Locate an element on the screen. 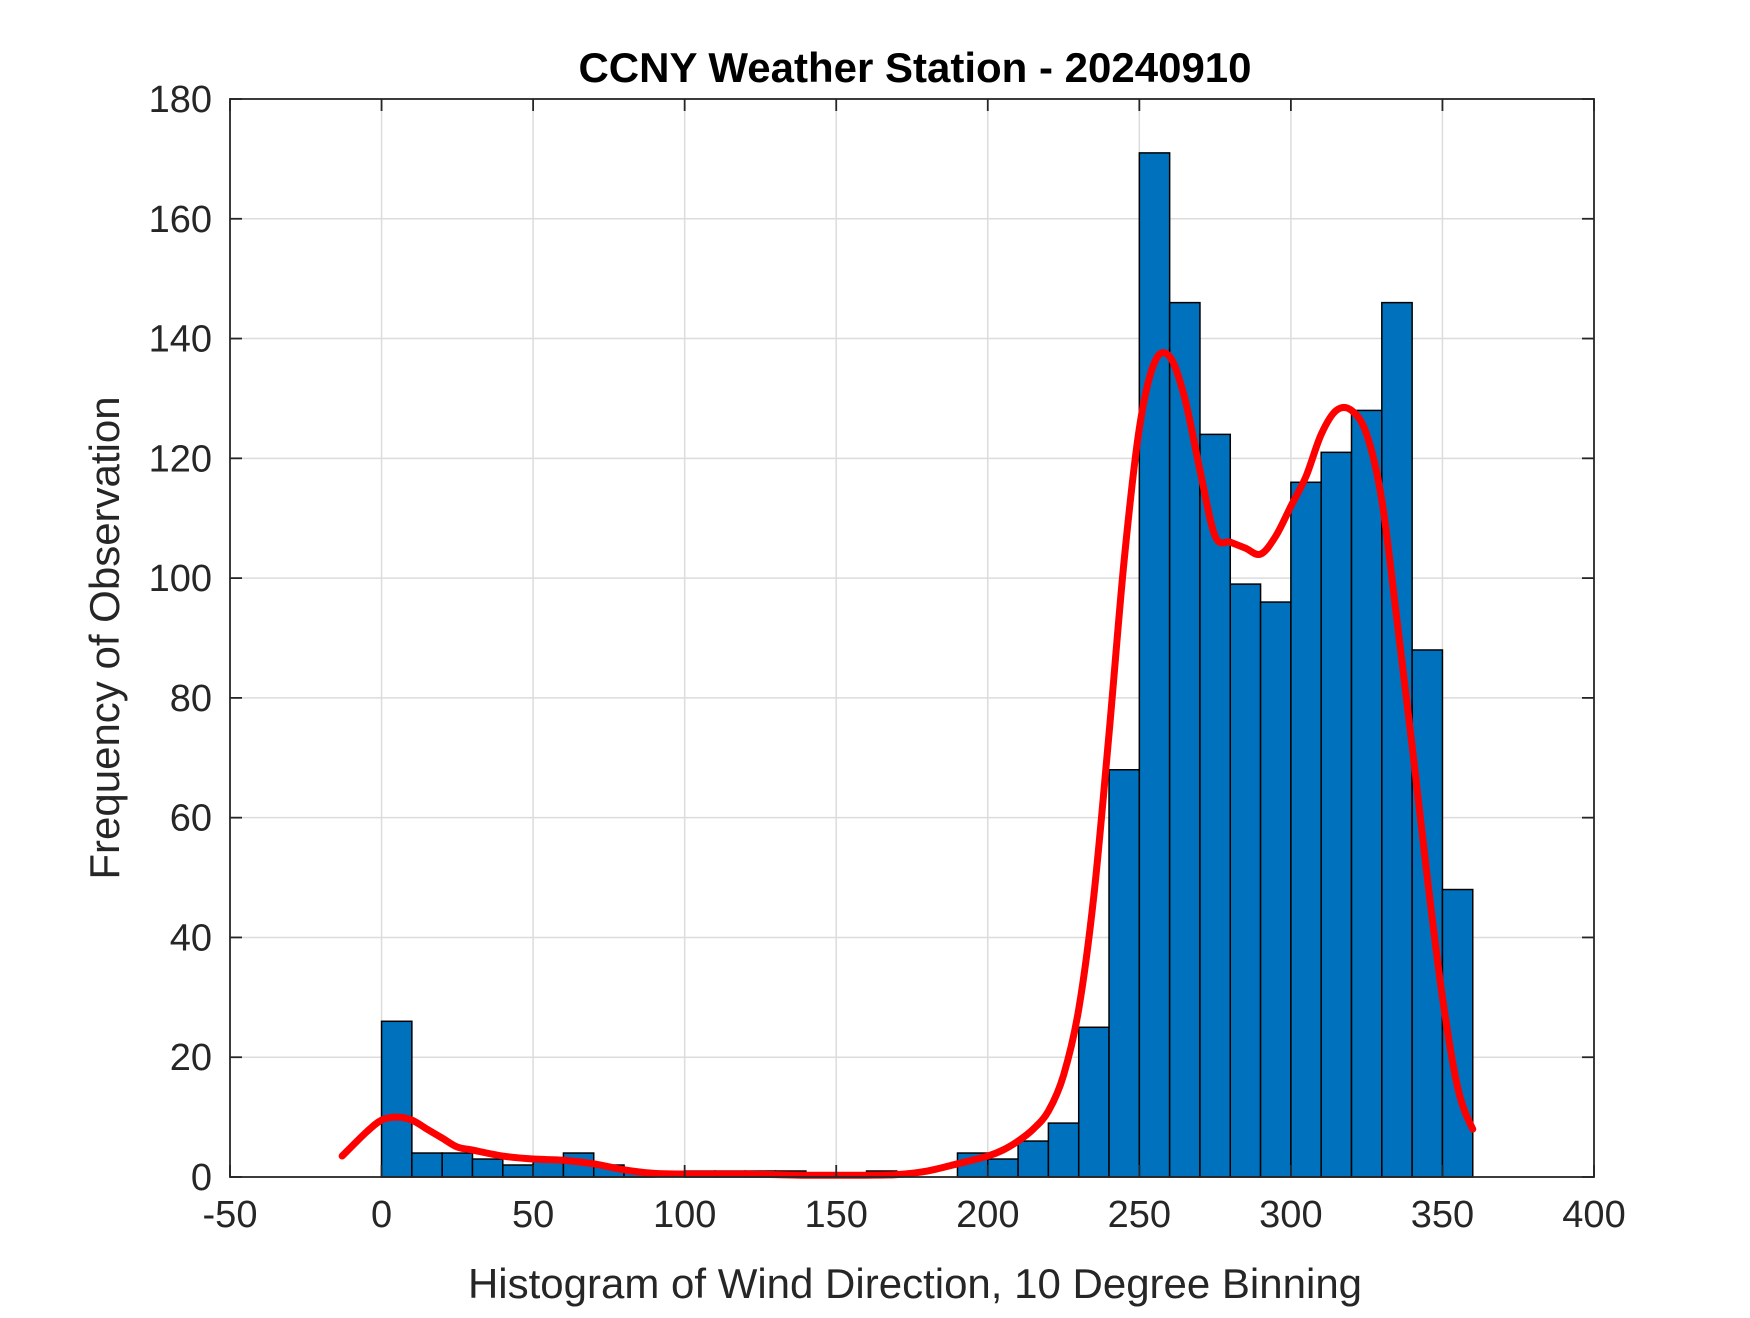  y-axis-label: Frequency of Observation is located at coordinates (104, 637).